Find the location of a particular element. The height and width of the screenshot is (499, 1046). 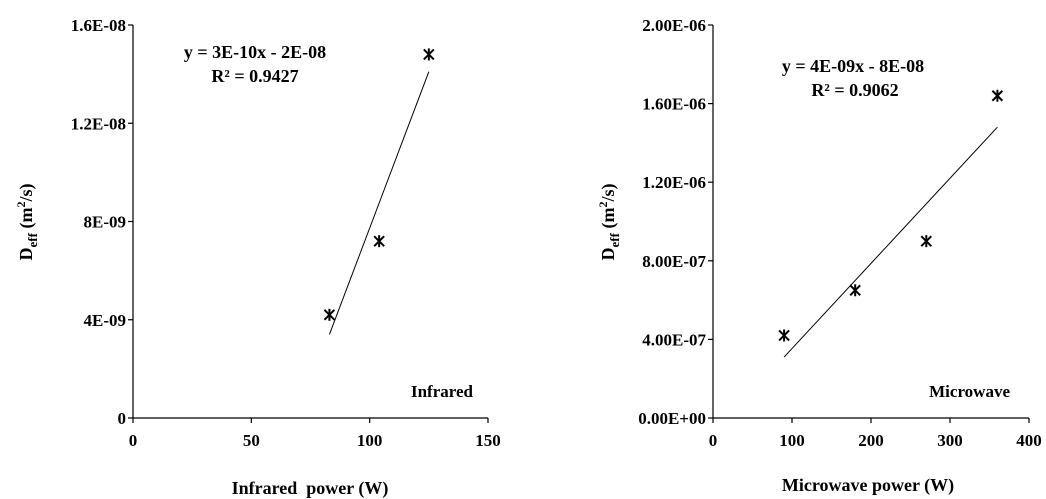

y-tick-label: 1.2E-08 is located at coordinates (98, 123).